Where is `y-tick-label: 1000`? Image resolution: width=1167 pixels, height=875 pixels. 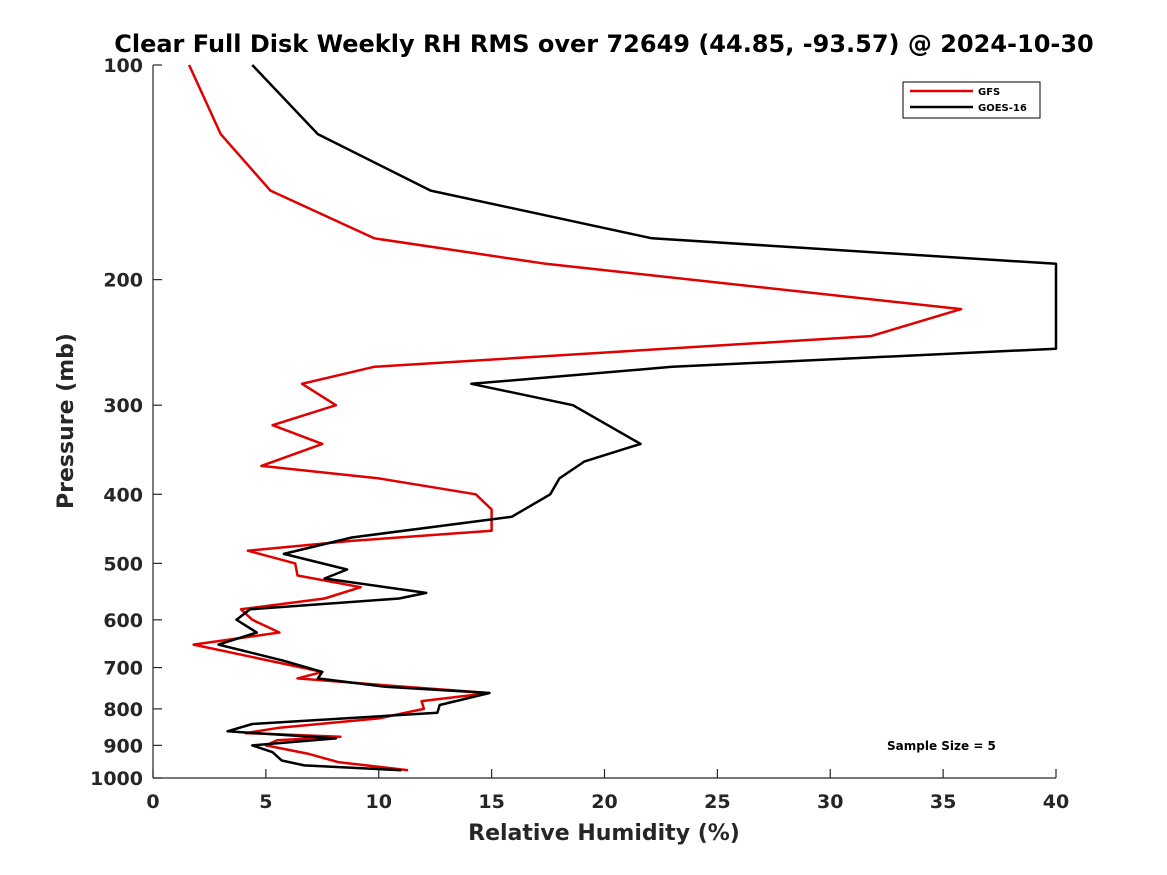
y-tick-label: 1000 is located at coordinates (116, 779).